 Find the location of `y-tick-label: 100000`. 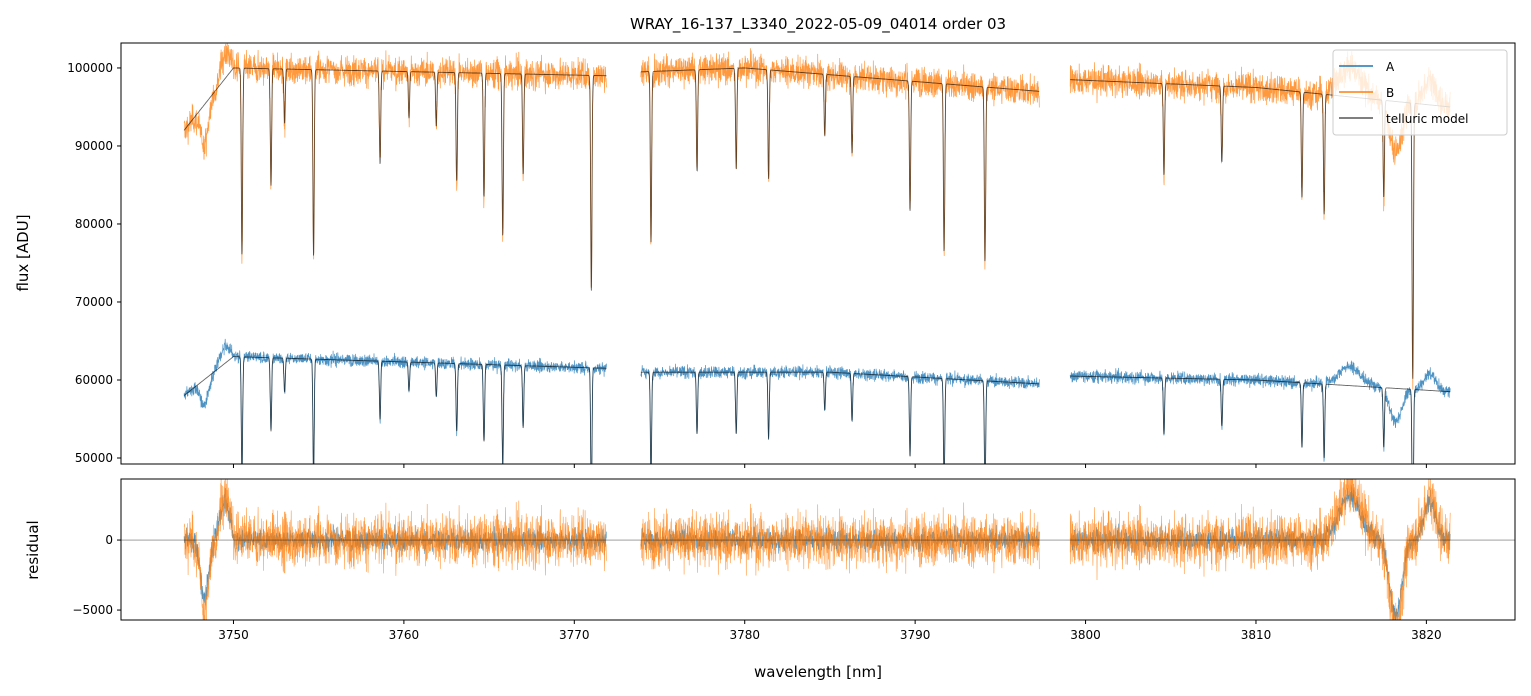

y-tick-label: 100000 is located at coordinates (90, 68).